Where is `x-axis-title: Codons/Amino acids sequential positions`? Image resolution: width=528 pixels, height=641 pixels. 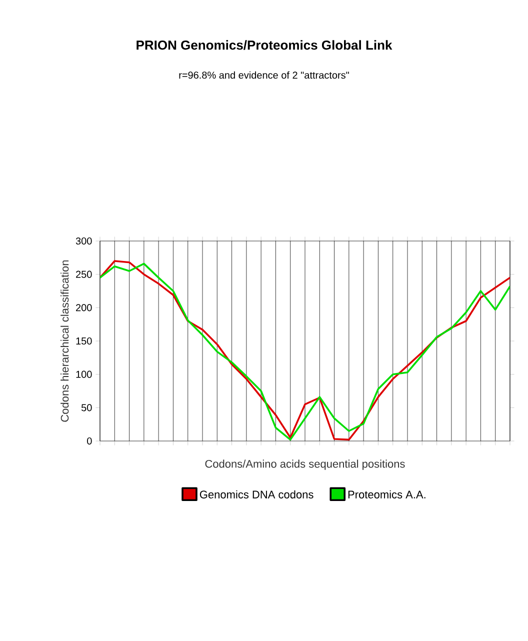
x-axis-title: Codons/Amino acids sequential positions is located at coordinates (305, 465).